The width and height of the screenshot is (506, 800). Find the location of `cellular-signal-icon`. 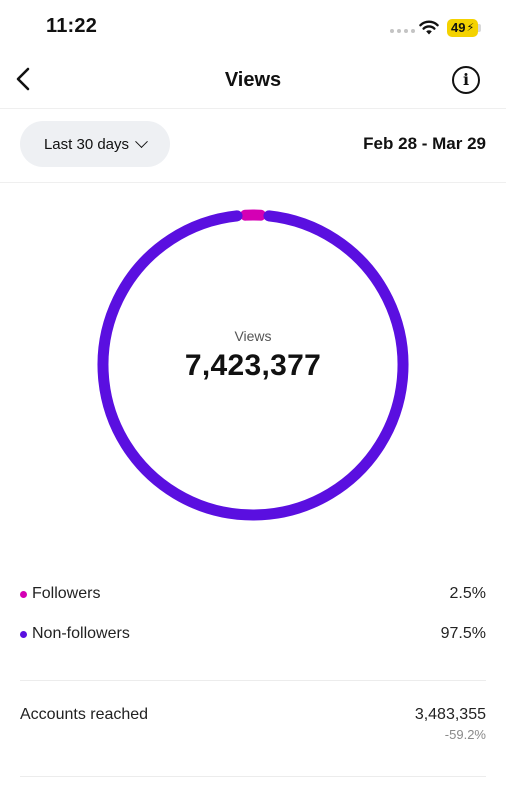

cellular-signal-icon is located at coordinates (402, 31).